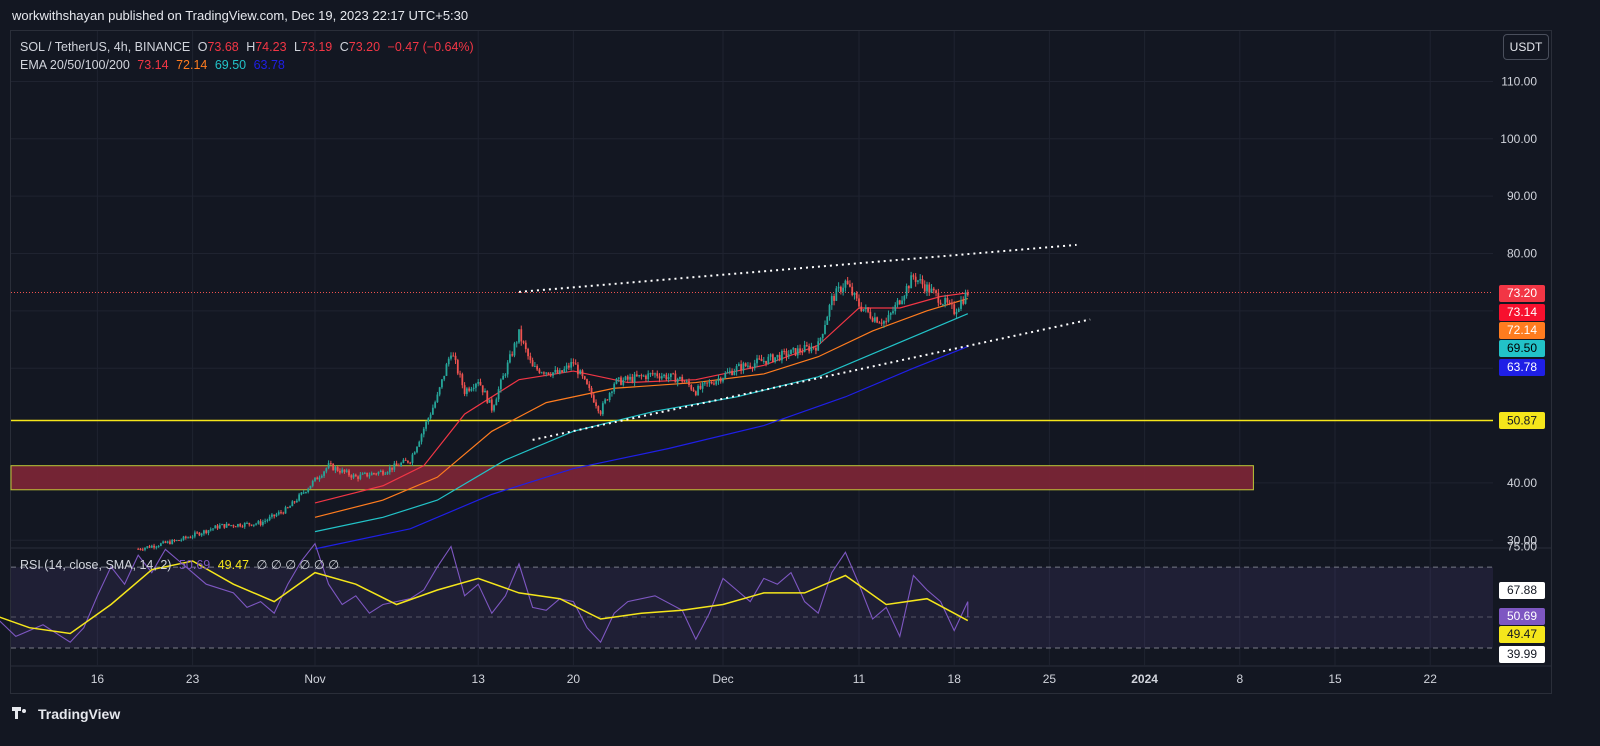 The height and width of the screenshot is (746, 1600). I want to click on channel-lower-line, so click(811, 379).